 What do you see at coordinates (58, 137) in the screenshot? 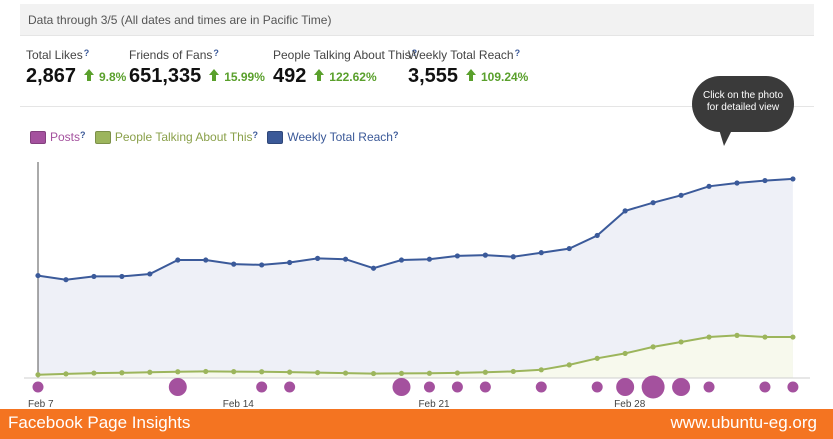
I see `legend-item-posts: Posts?` at bounding box center [58, 137].